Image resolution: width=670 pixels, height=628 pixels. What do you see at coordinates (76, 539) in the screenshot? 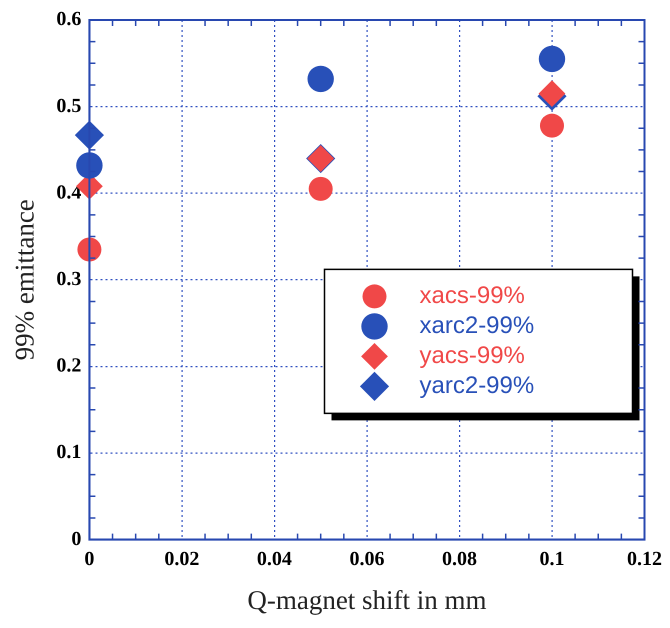
I see `y-tick-label: 0` at bounding box center [76, 539].